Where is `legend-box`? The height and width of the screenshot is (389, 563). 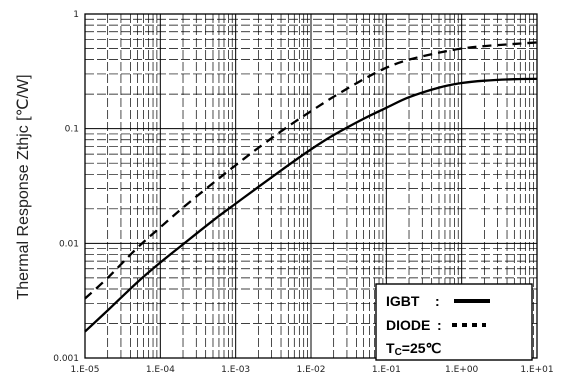
legend-box is located at coordinates (454, 322).